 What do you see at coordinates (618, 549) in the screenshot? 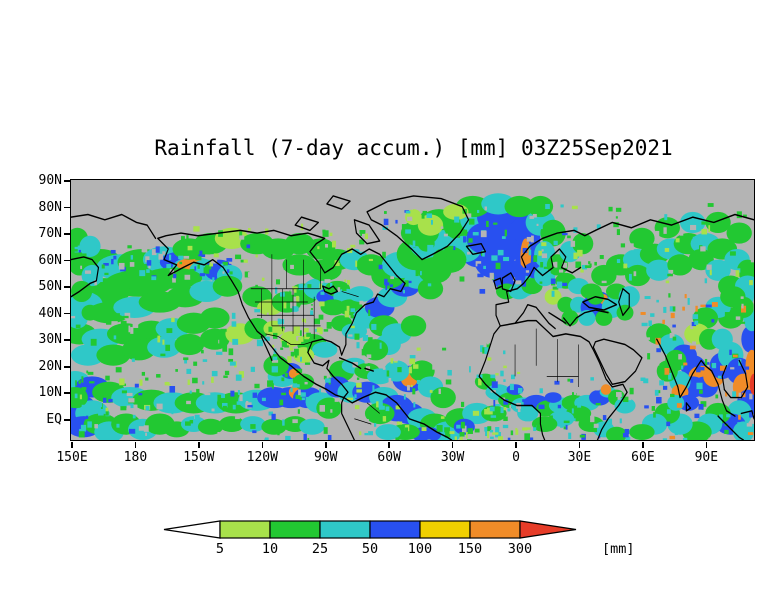
I see `colorbar-unit-label: [mm]` at bounding box center [618, 549].